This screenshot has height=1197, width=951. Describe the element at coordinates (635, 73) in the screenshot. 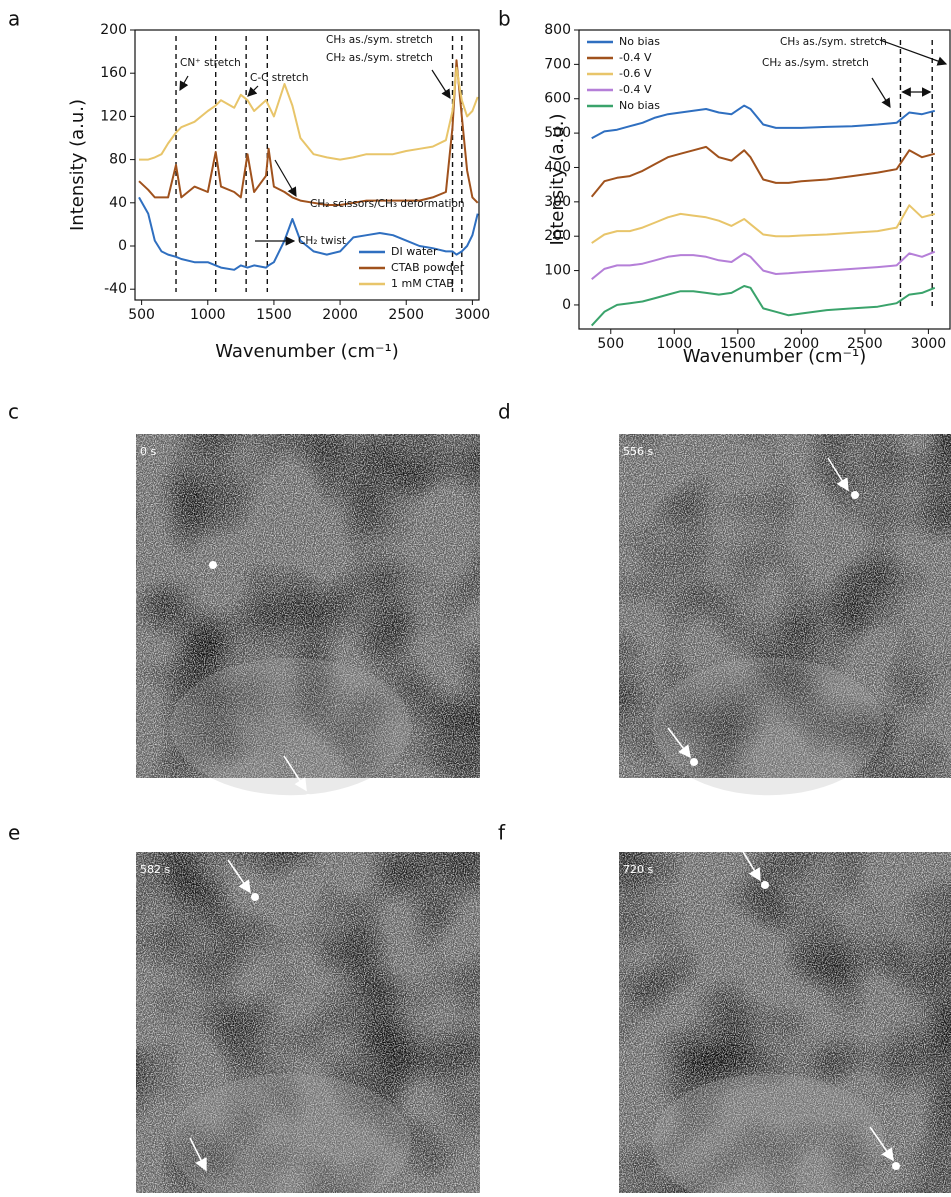

I see `legend-label: -0.6 V` at that location.